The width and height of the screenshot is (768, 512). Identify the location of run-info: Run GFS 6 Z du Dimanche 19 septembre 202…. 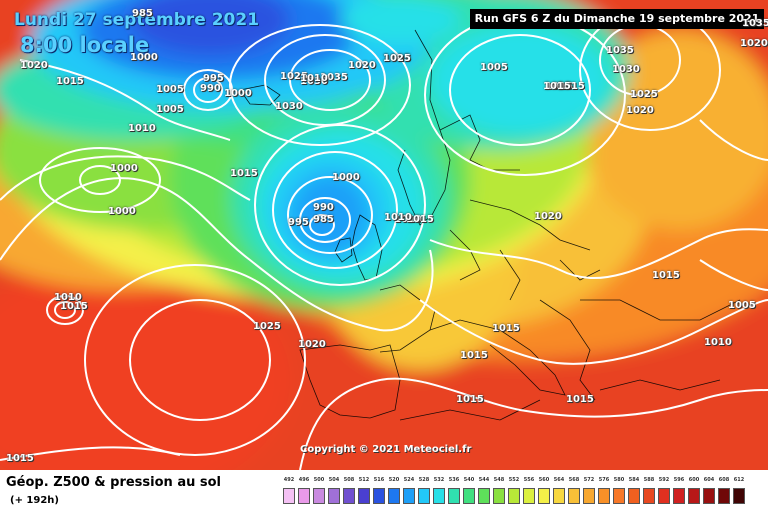
(617, 19).